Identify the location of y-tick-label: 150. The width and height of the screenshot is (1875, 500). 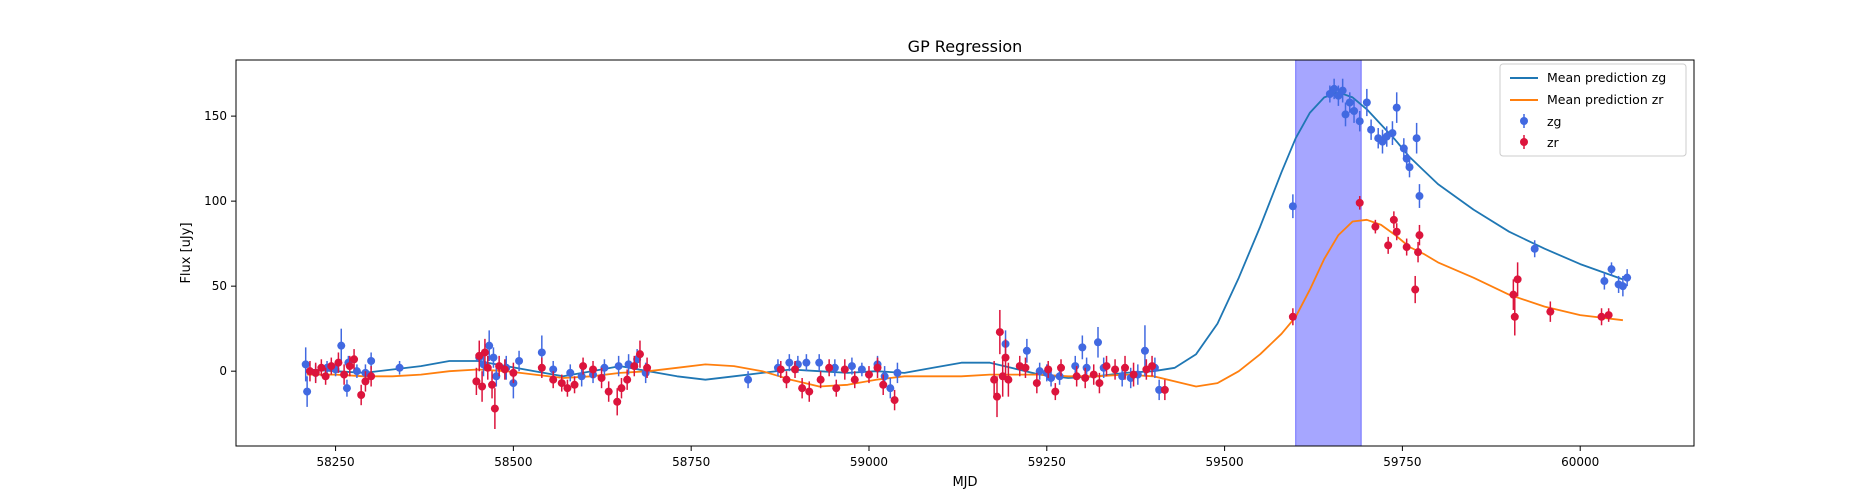
(215, 116).